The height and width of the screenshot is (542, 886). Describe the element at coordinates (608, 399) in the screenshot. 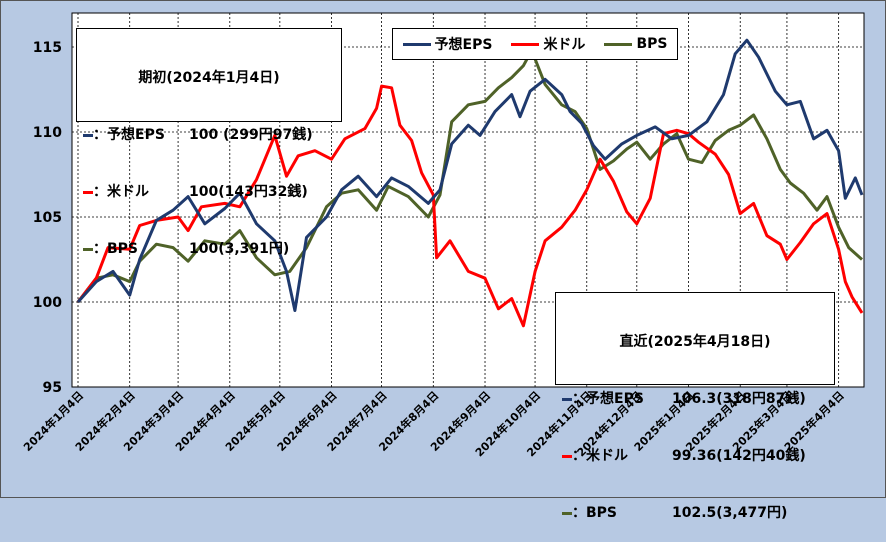

I see `recent-eps-label: ：予想EPS` at that location.